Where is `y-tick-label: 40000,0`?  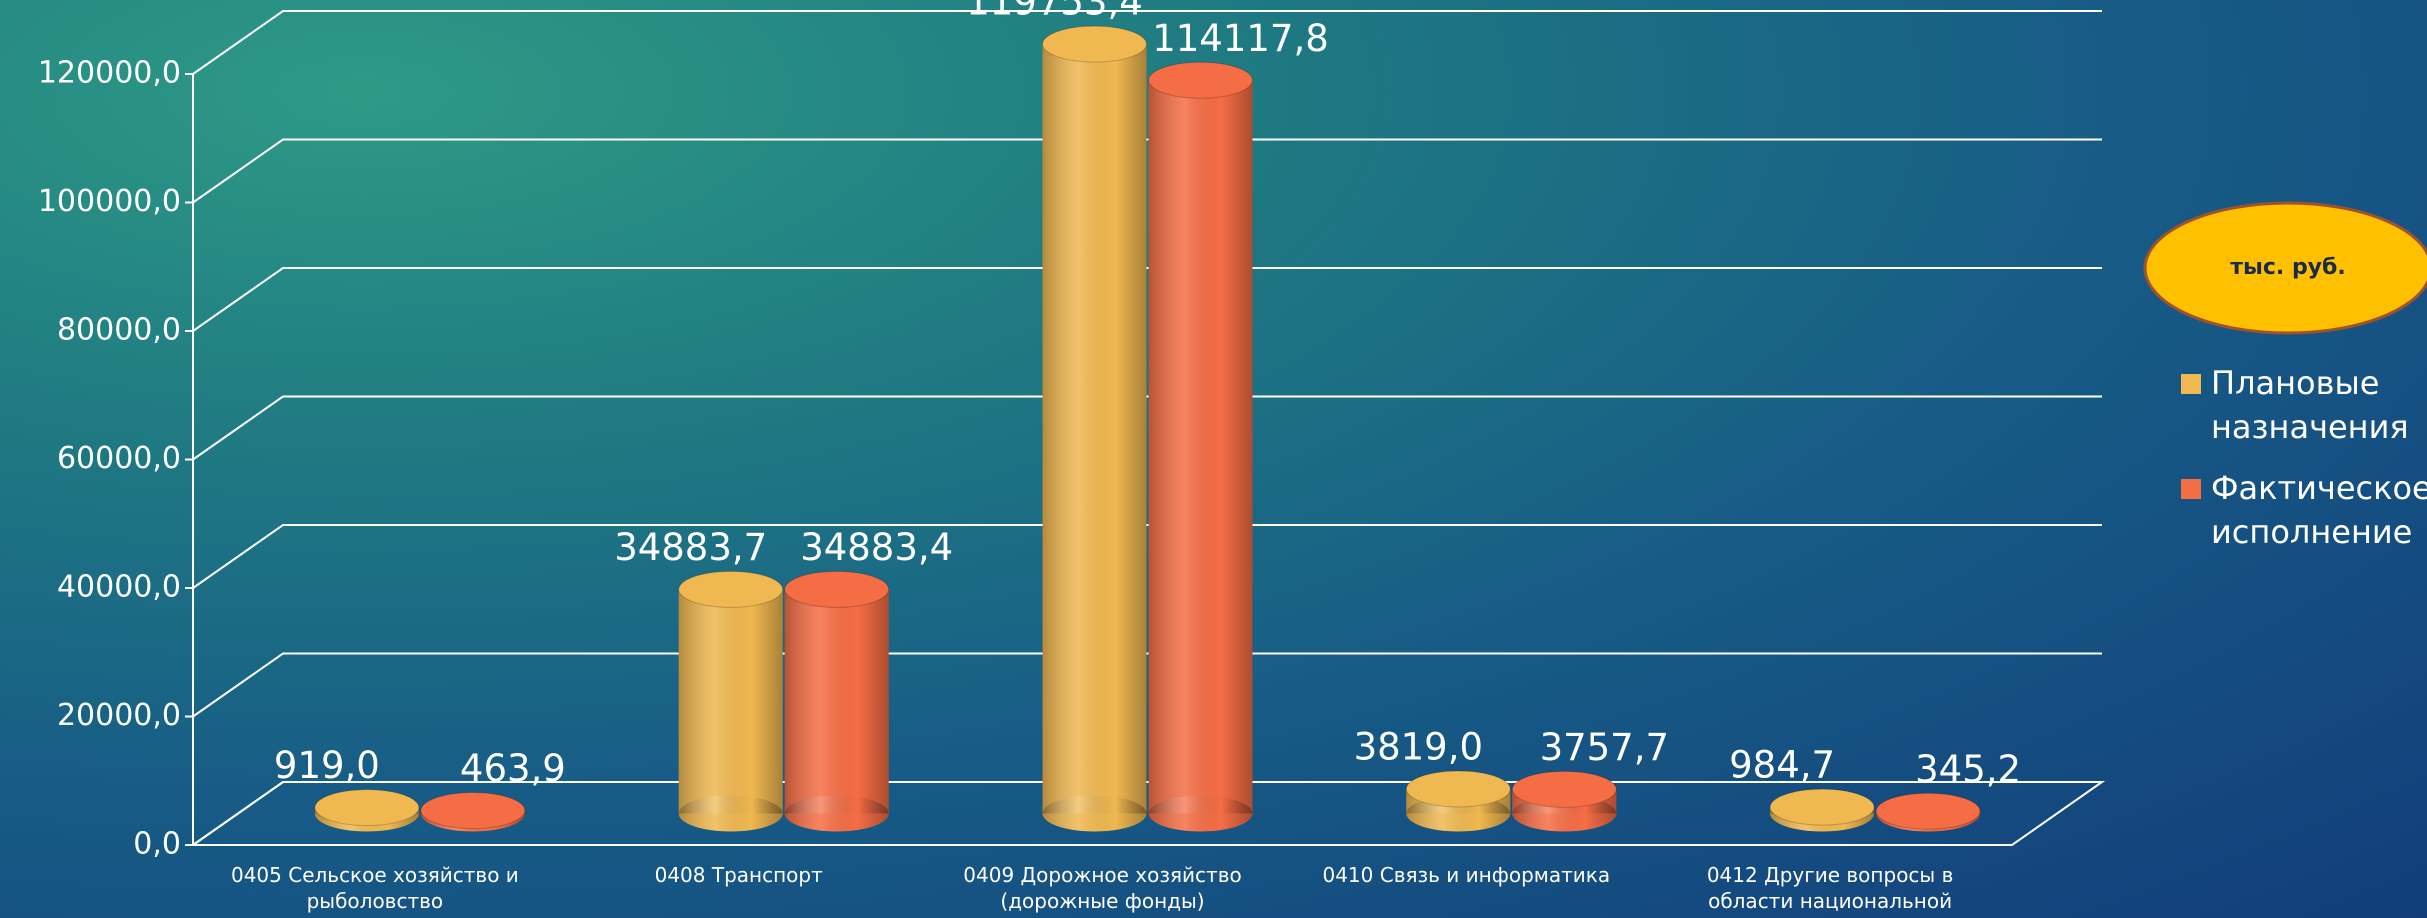 y-tick-label: 40000,0 is located at coordinates (119, 587).